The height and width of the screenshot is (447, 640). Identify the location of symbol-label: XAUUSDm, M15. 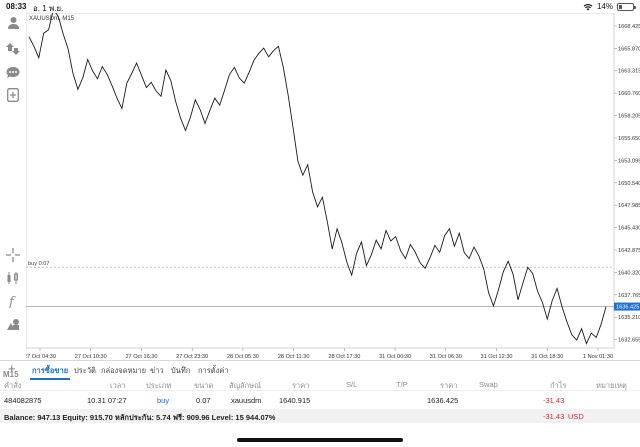
(52, 19).